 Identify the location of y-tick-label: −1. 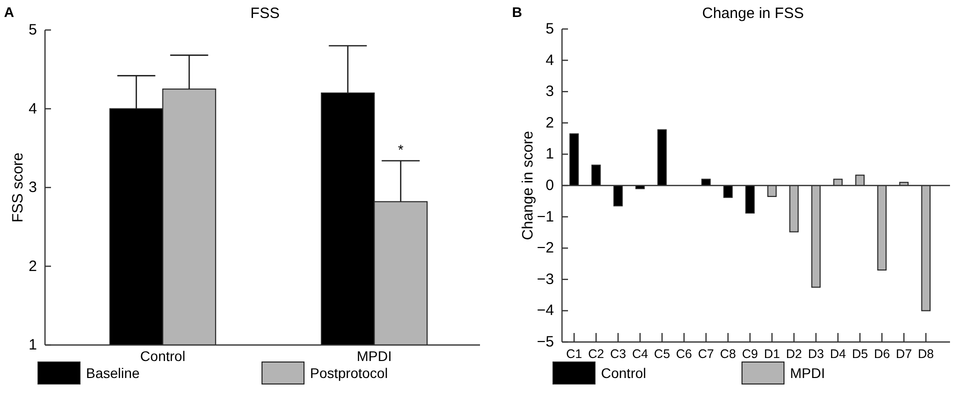
(545, 217).